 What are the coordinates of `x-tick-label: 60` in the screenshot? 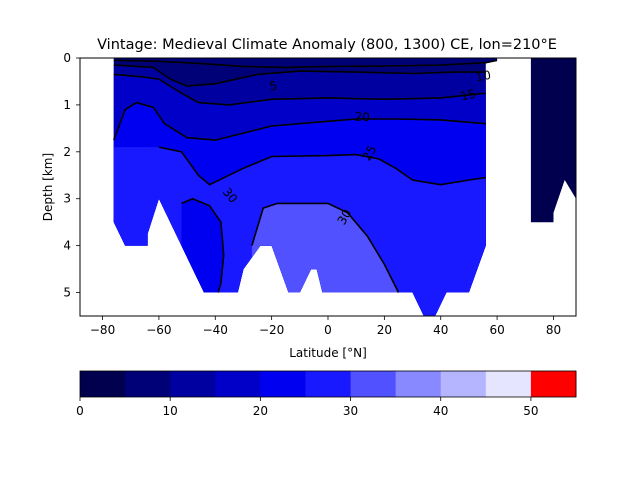 It's located at (496, 330).